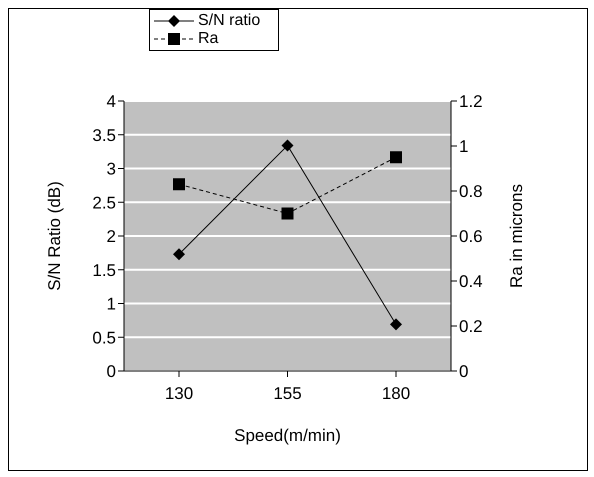 The image size is (594, 477). Describe the element at coordinates (471, 282) in the screenshot. I see `y2-tick-label: 0.4` at that location.